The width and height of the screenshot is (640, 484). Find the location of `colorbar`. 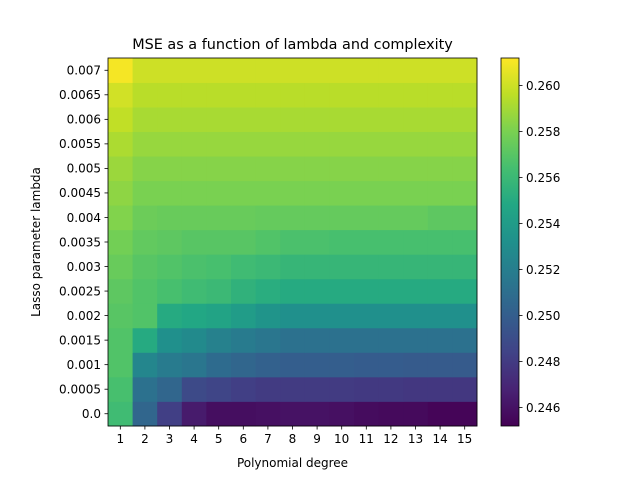

colorbar is located at coordinates (510, 242).